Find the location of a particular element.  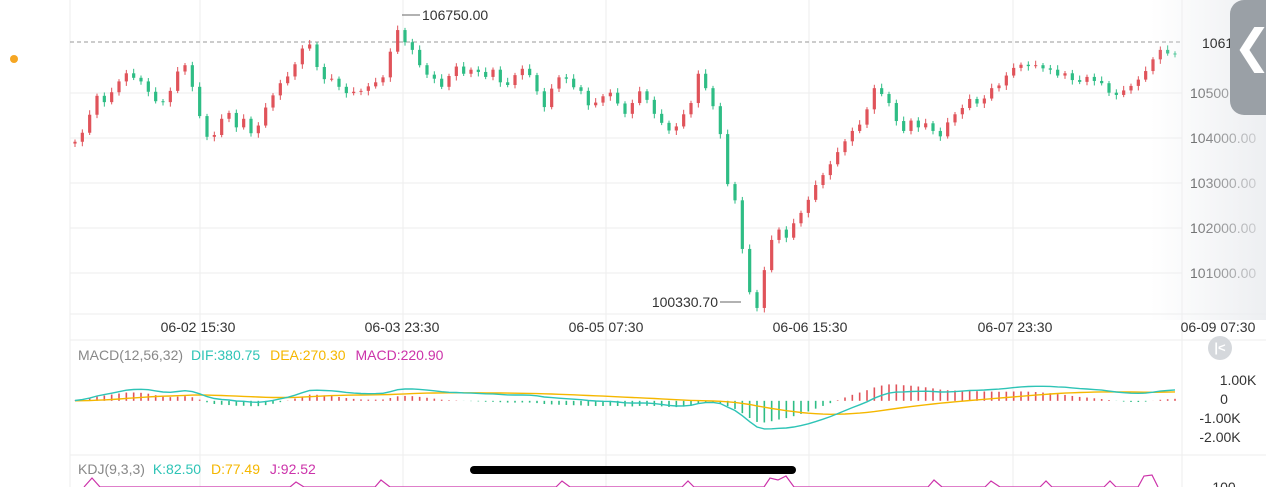

macd-y-axis: 1.00K 0 -1.00K -2.00K is located at coordinates (1228, 408).